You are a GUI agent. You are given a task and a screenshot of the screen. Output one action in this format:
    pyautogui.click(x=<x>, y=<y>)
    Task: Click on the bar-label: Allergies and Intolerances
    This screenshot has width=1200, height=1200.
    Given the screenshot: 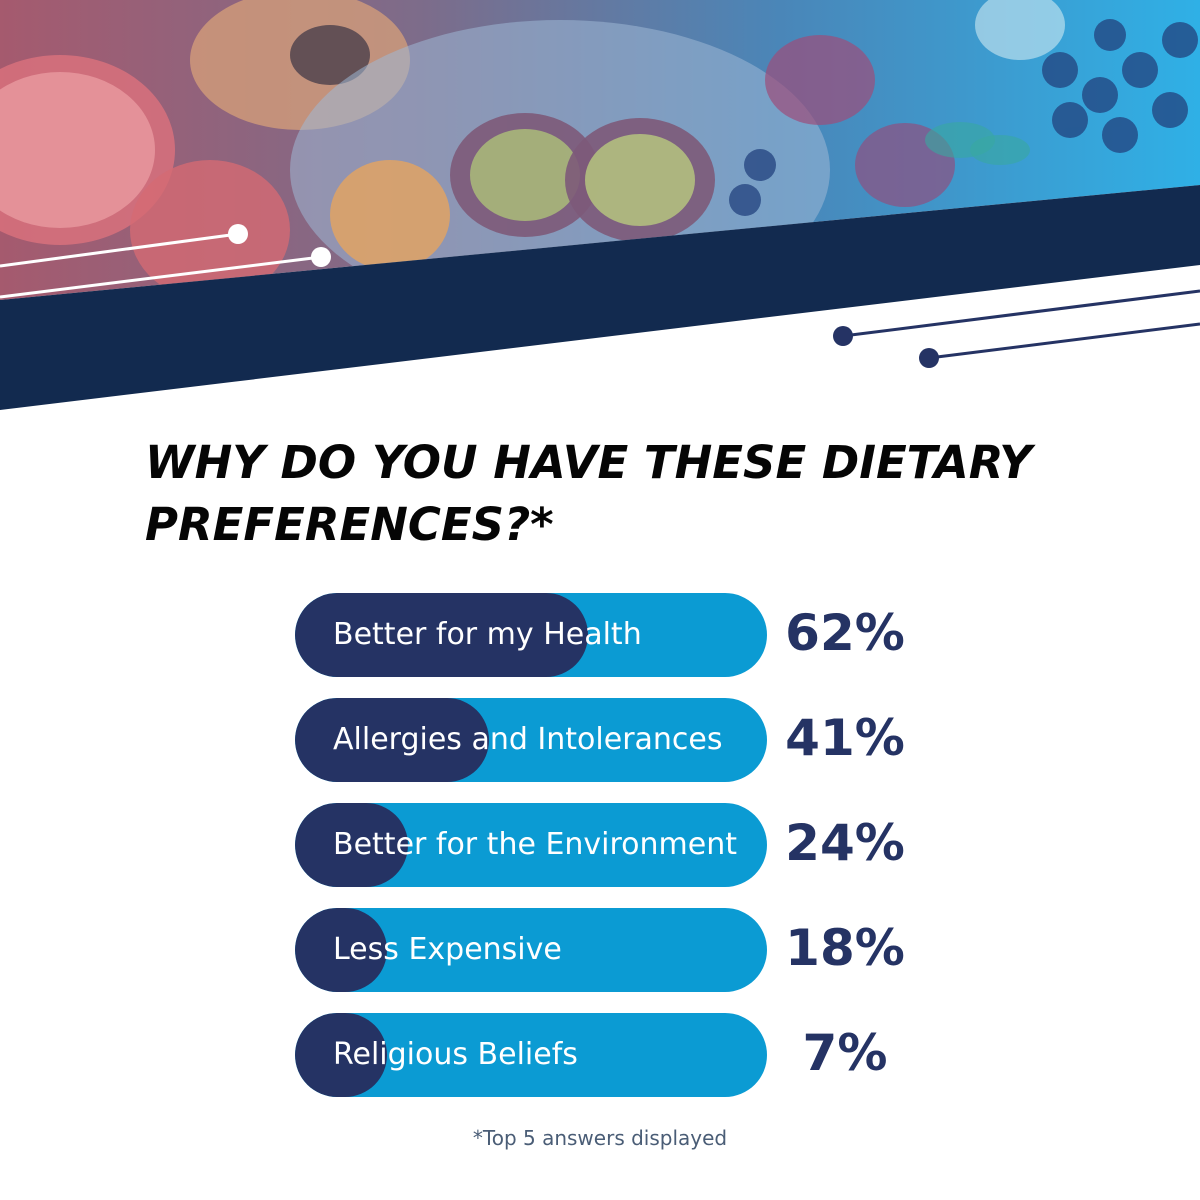 What is the action you would take?
    pyautogui.click(x=528, y=739)
    